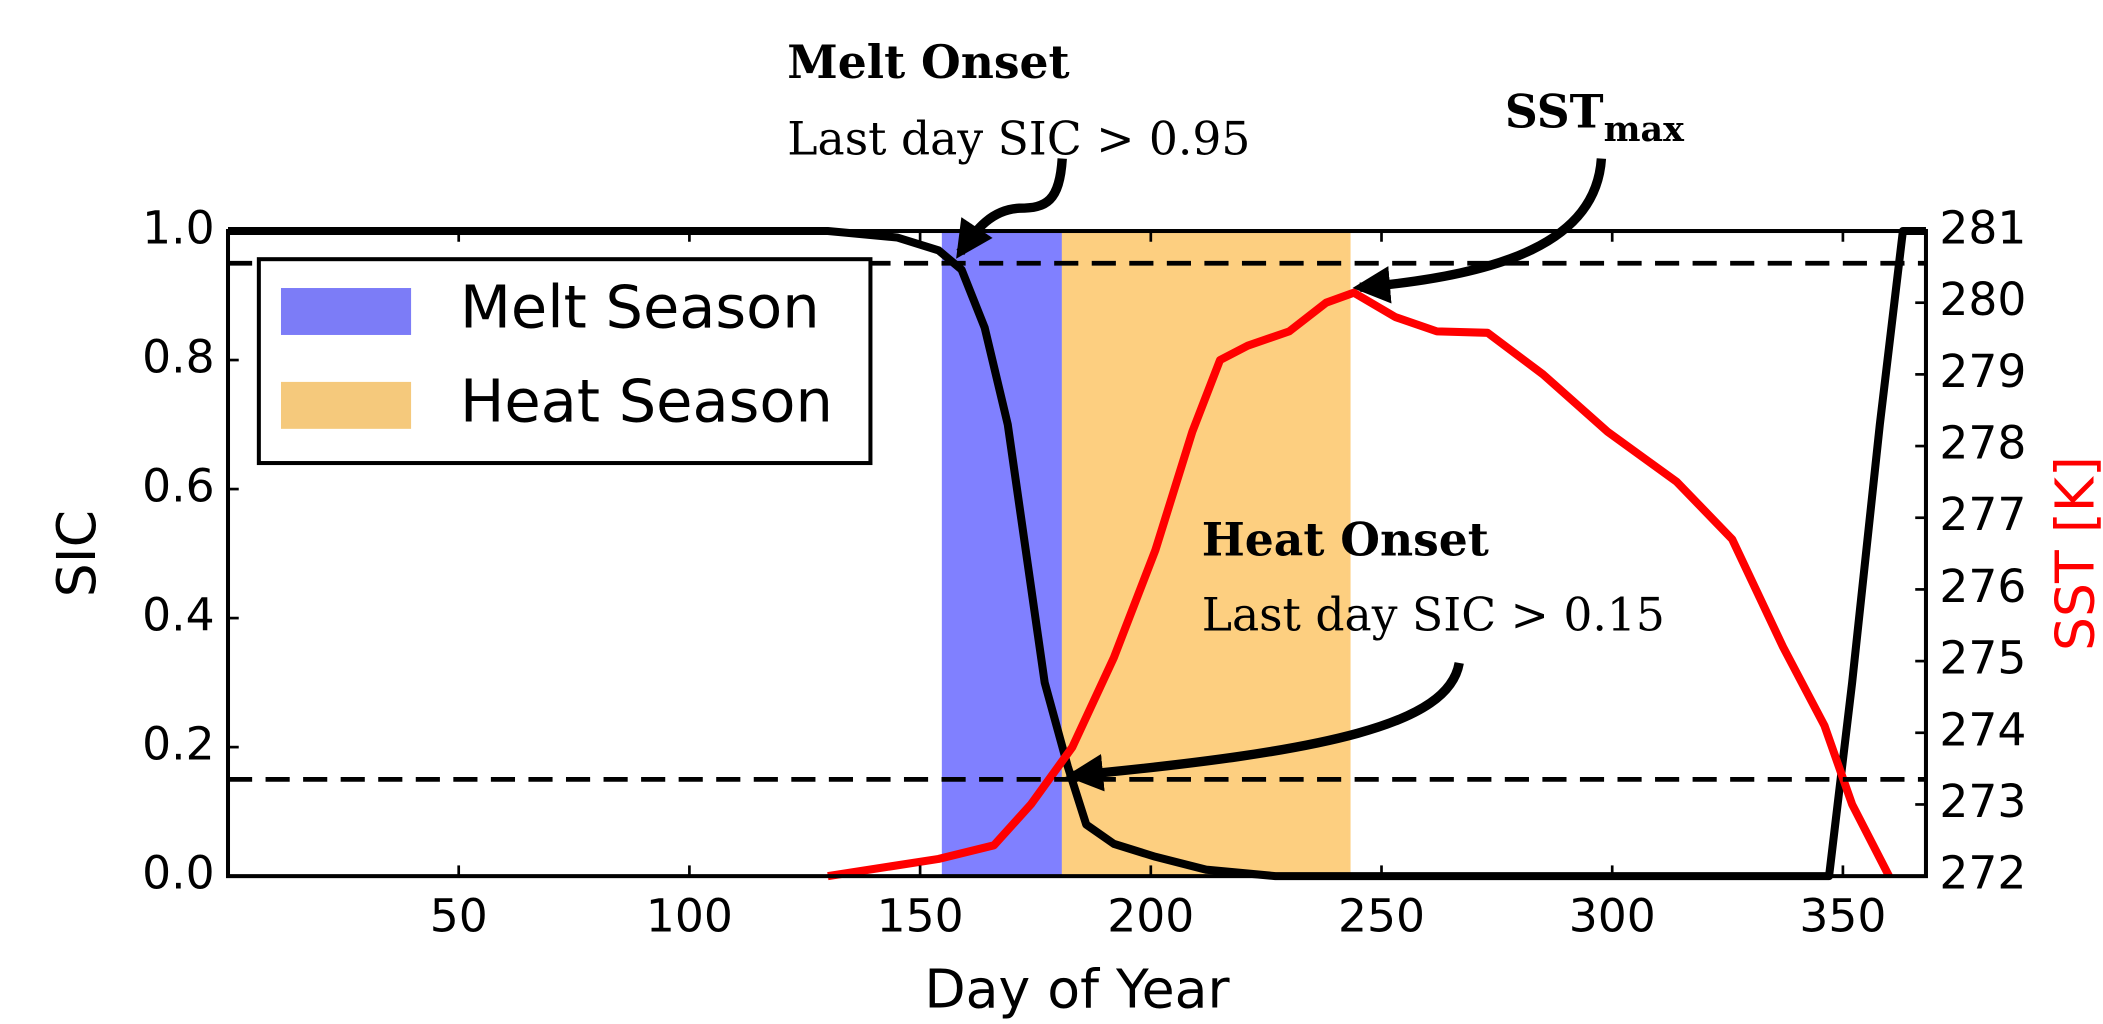  What do you see at coordinates (178, 615) in the screenshot?
I see `y-tick-label: 0.4` at bounding box center [178, 615].